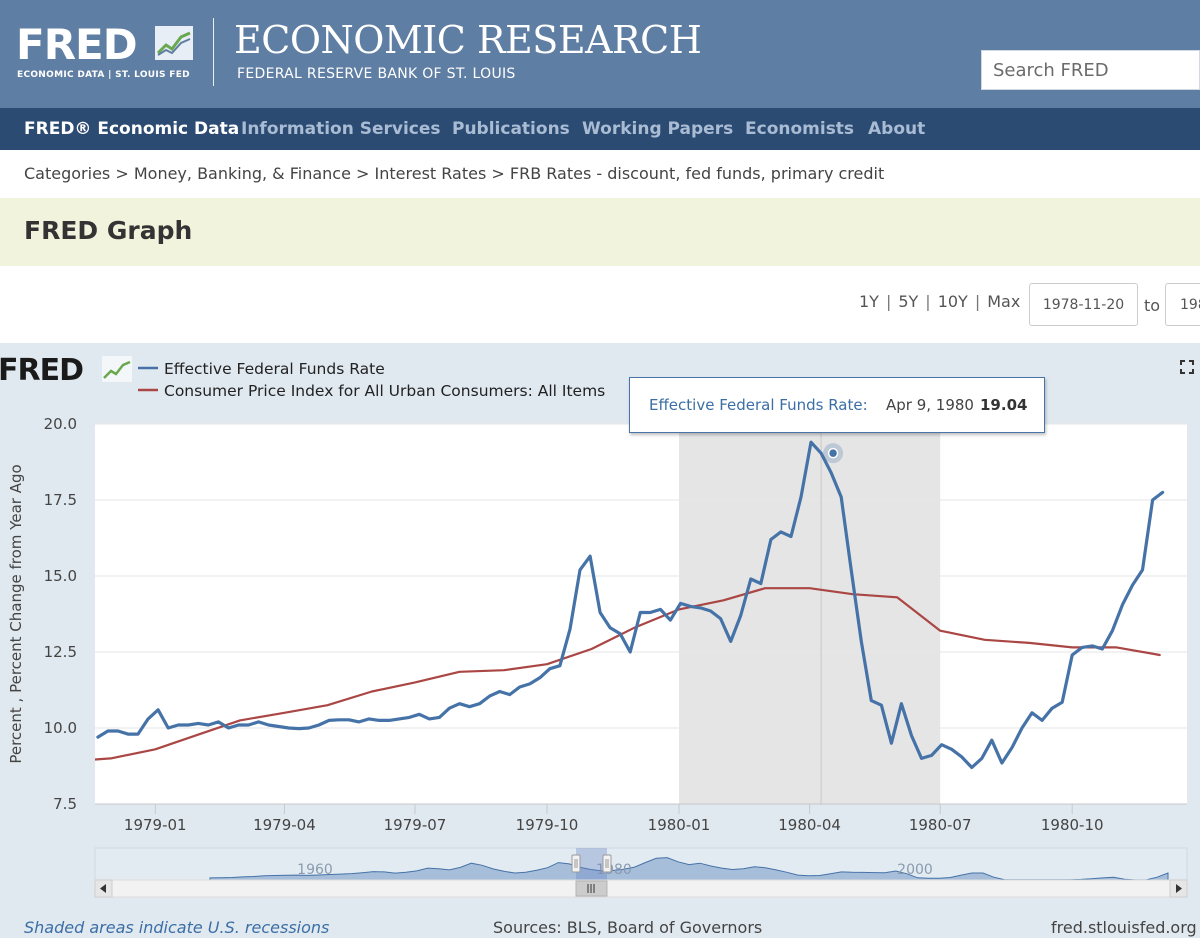  What do you see at coordinates (1004, 405) in the screenshot?
I see `tooltip-value: 19.04` at bounding box center [1004, 405].